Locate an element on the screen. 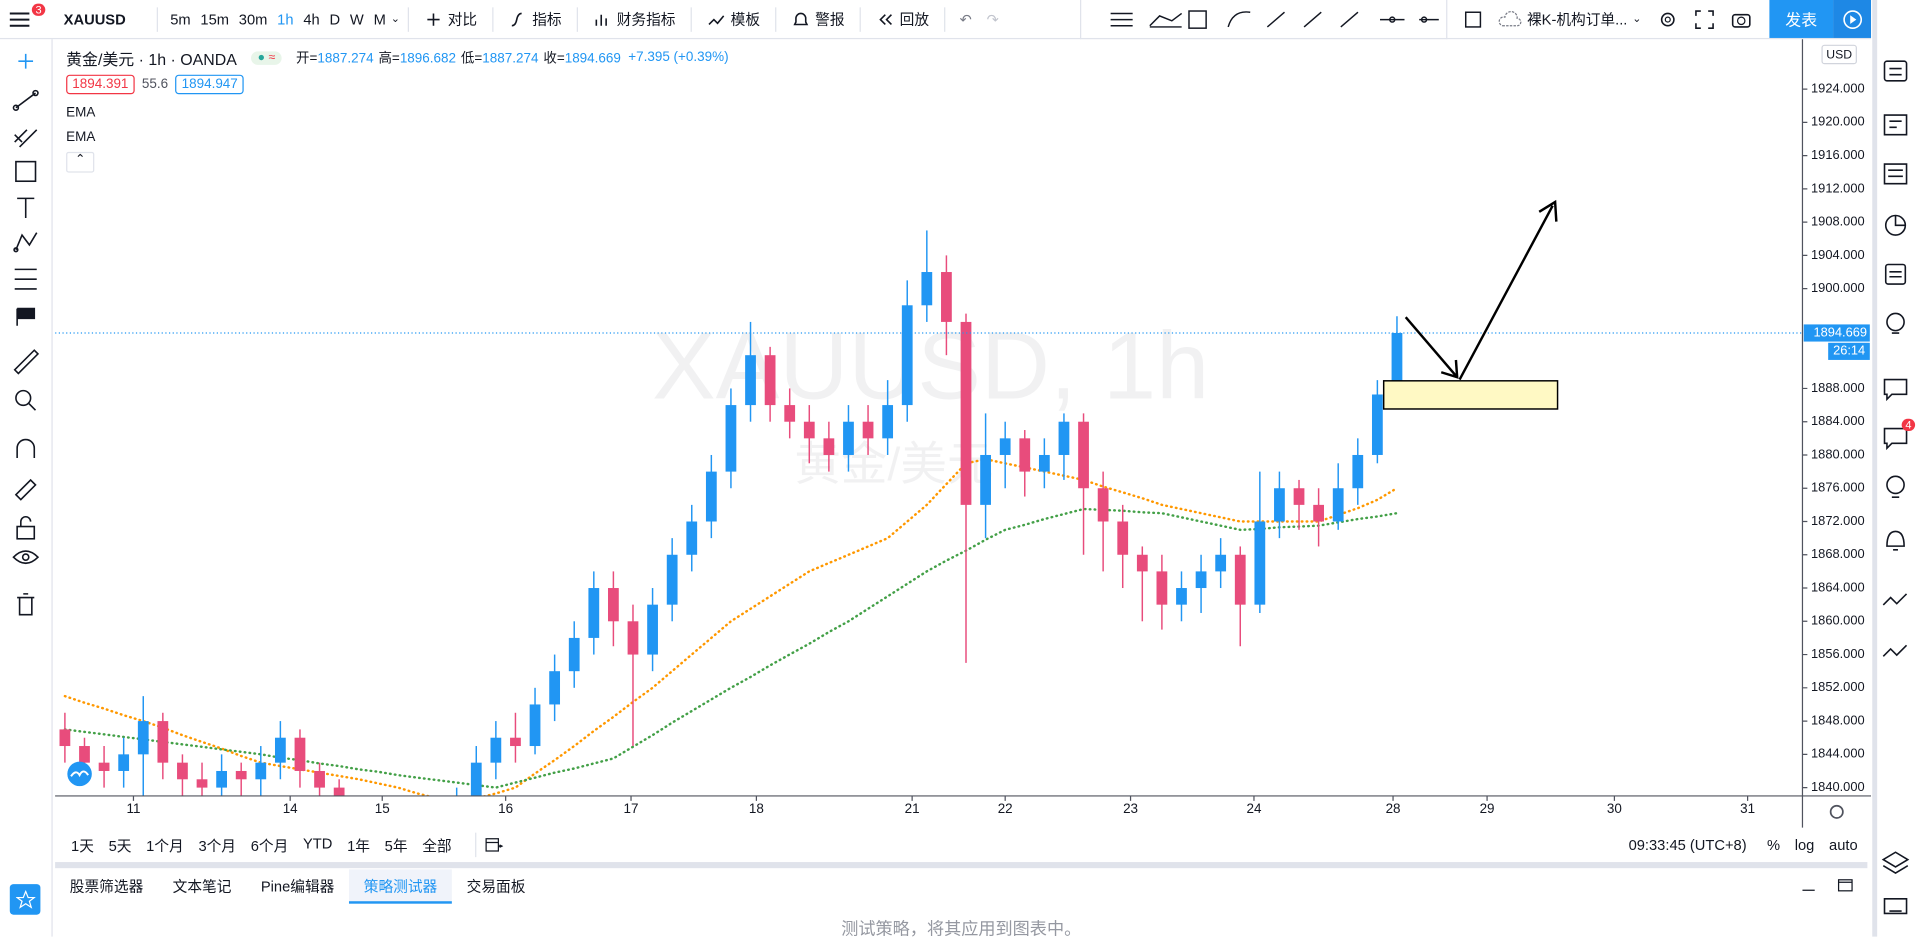 This screenshot has width=1920, height=937. scale-option: auto is located at coordinates (1843, 845).